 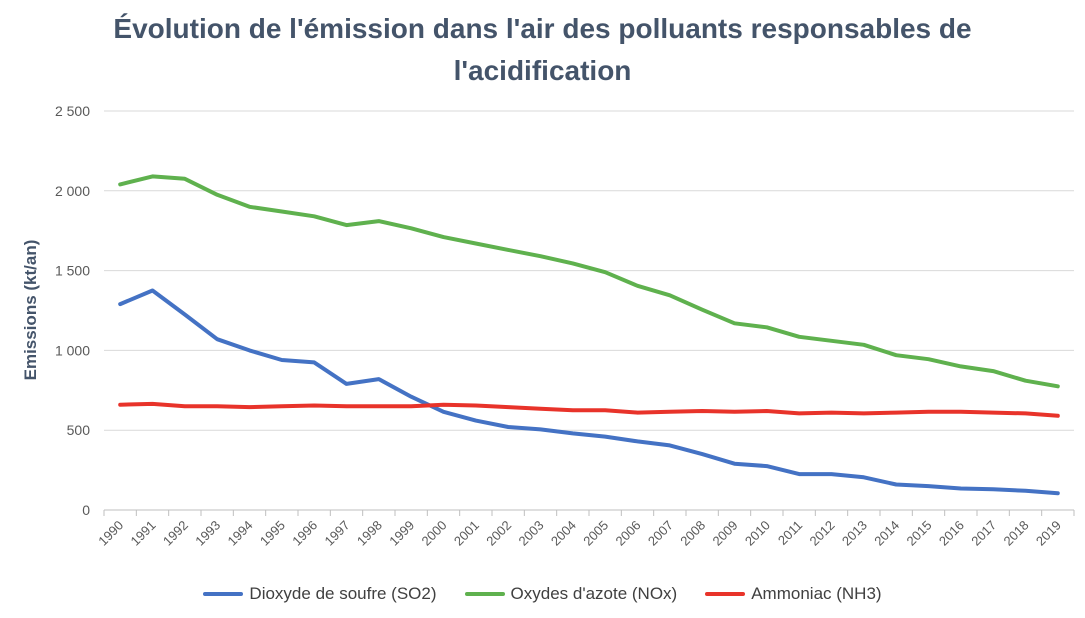 What do you see at coordinates (110, 533) in the screenshot?
I see `x-tick-label: 1990` at bounding box center [110, 533].